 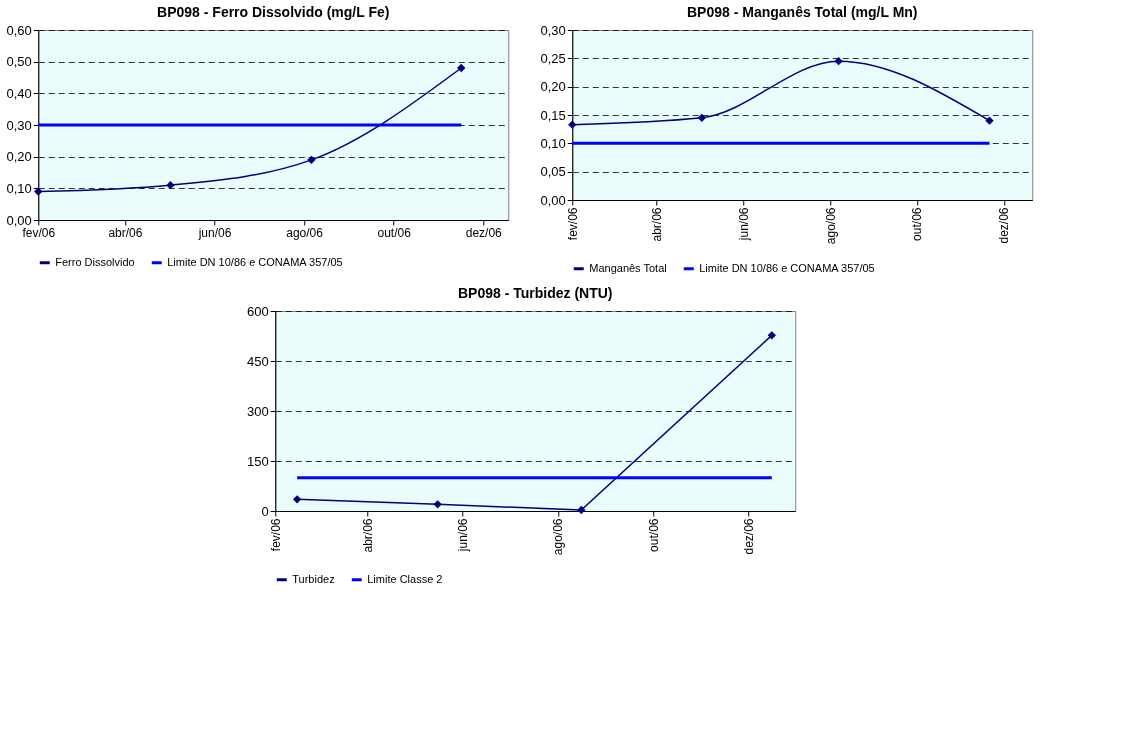 I want to click on chart-title: BP098 - Manganês Total (mg/L Mn), so click(x=802, y=12).